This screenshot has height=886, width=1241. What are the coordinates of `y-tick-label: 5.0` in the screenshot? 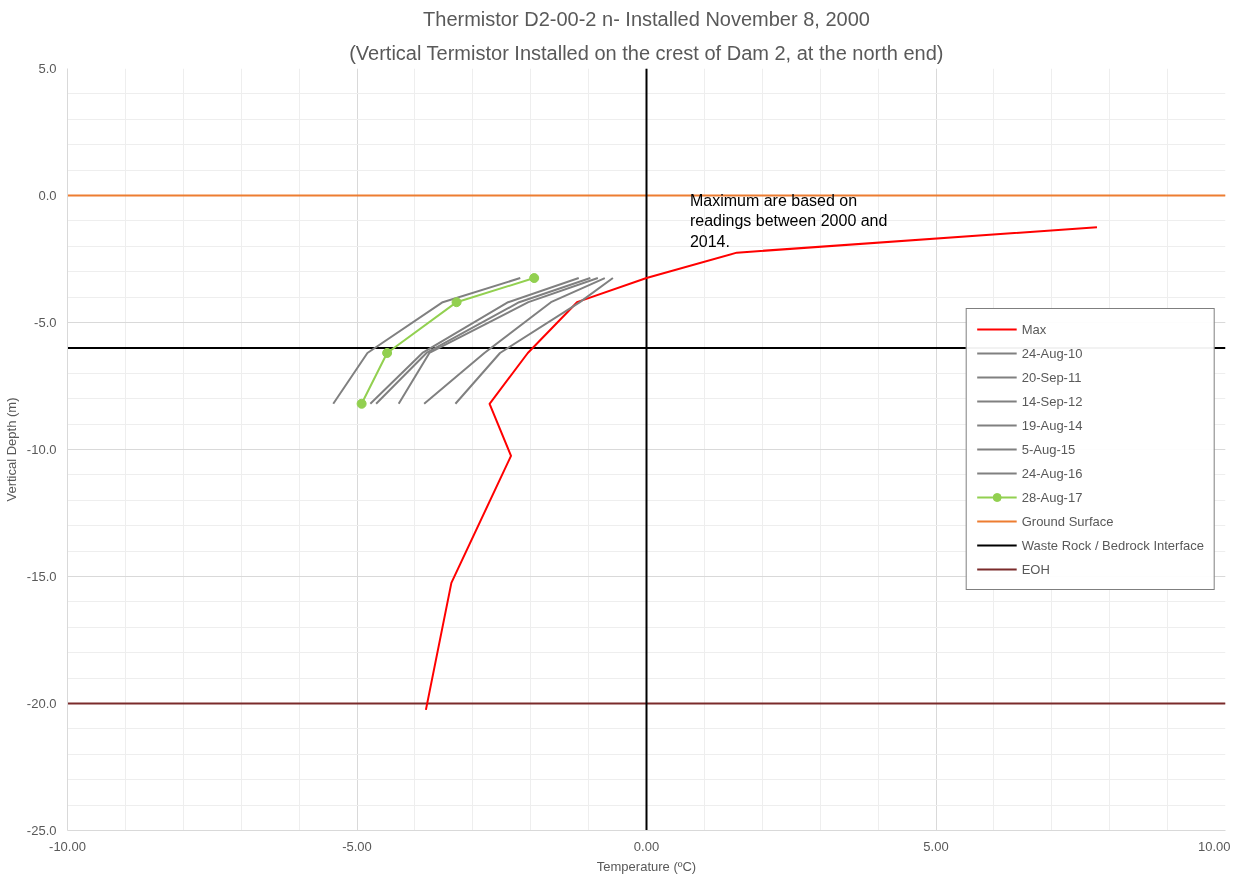 It's located at (47, 68).